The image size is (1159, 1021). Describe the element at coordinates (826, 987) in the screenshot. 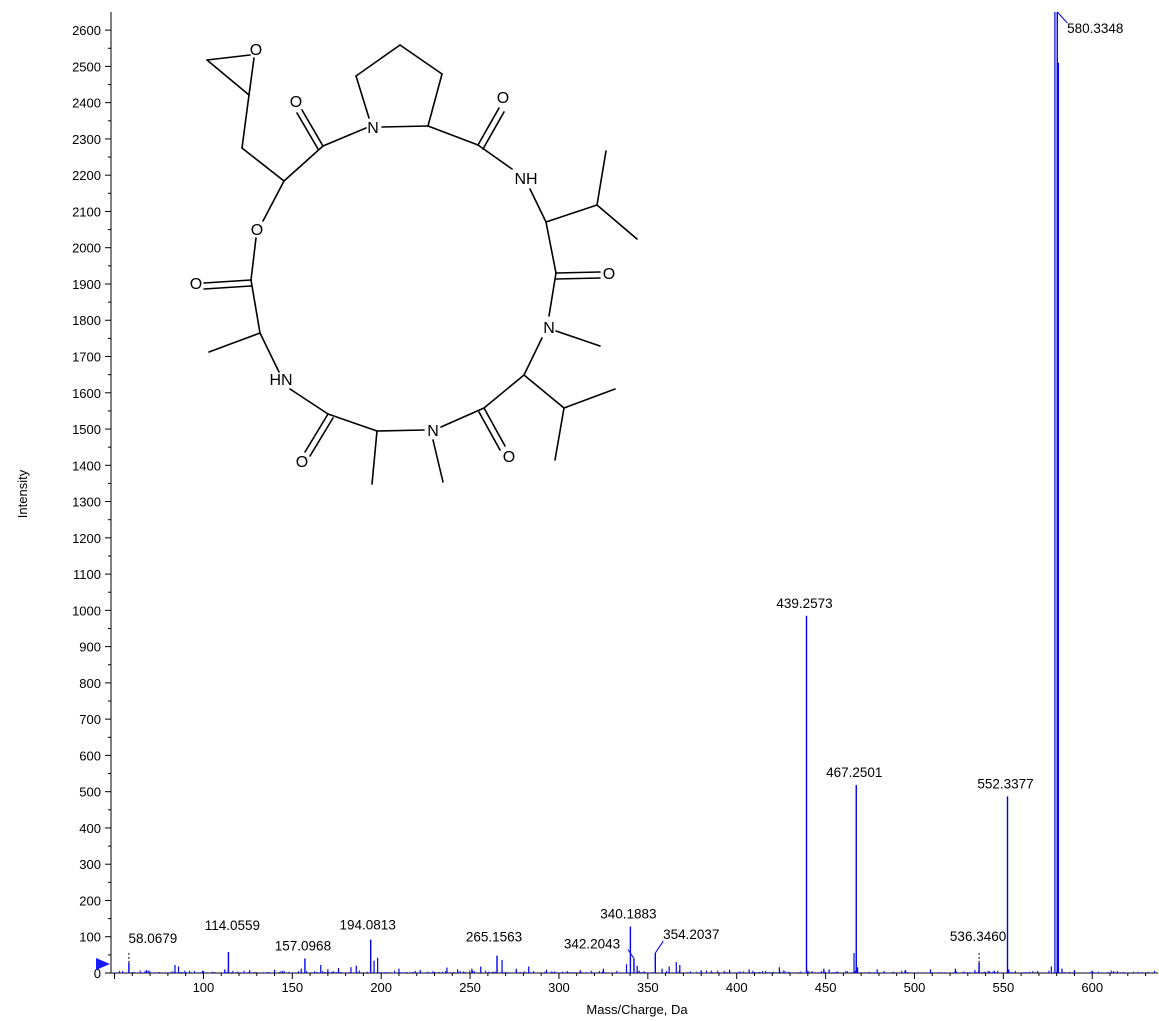

I see `x-tick-label: 450` at that location.